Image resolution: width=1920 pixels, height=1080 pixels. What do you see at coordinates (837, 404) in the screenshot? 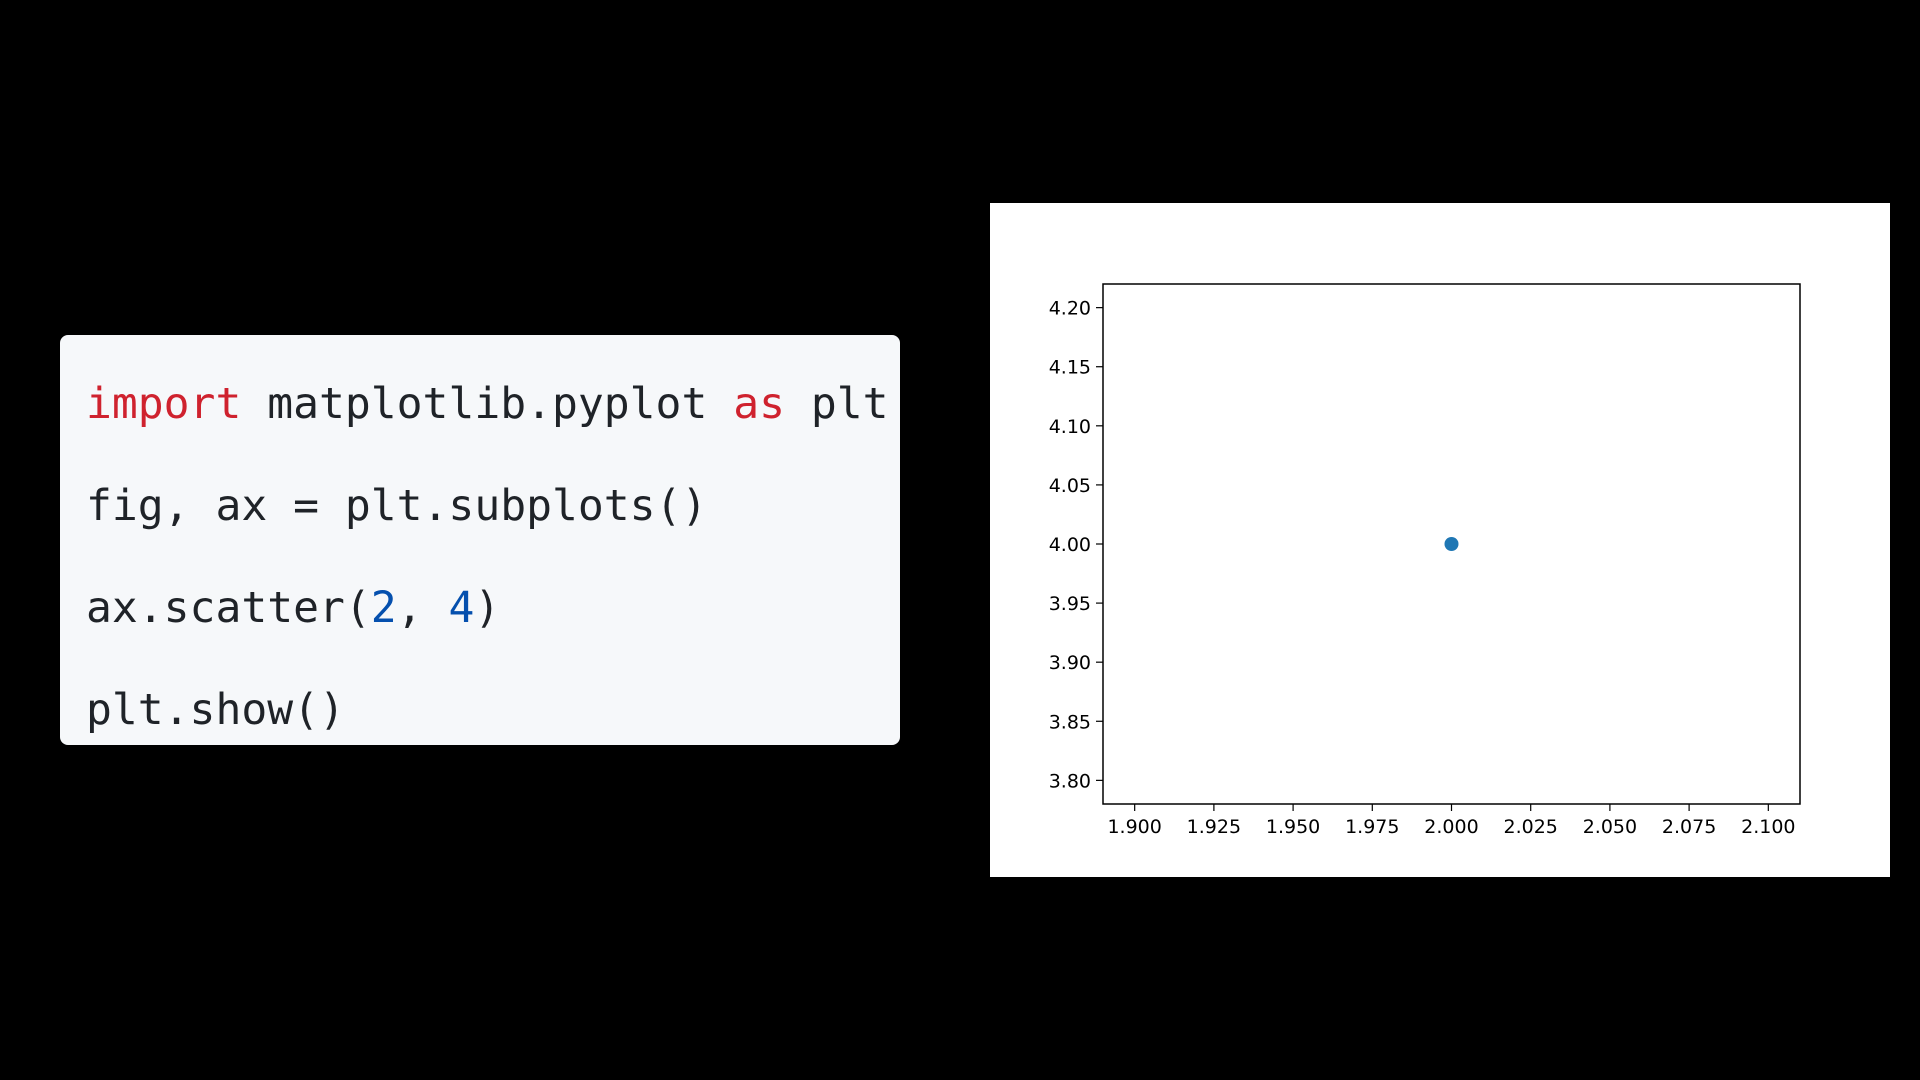
I see `module-alias: plt` at bounding box center [837, 404].